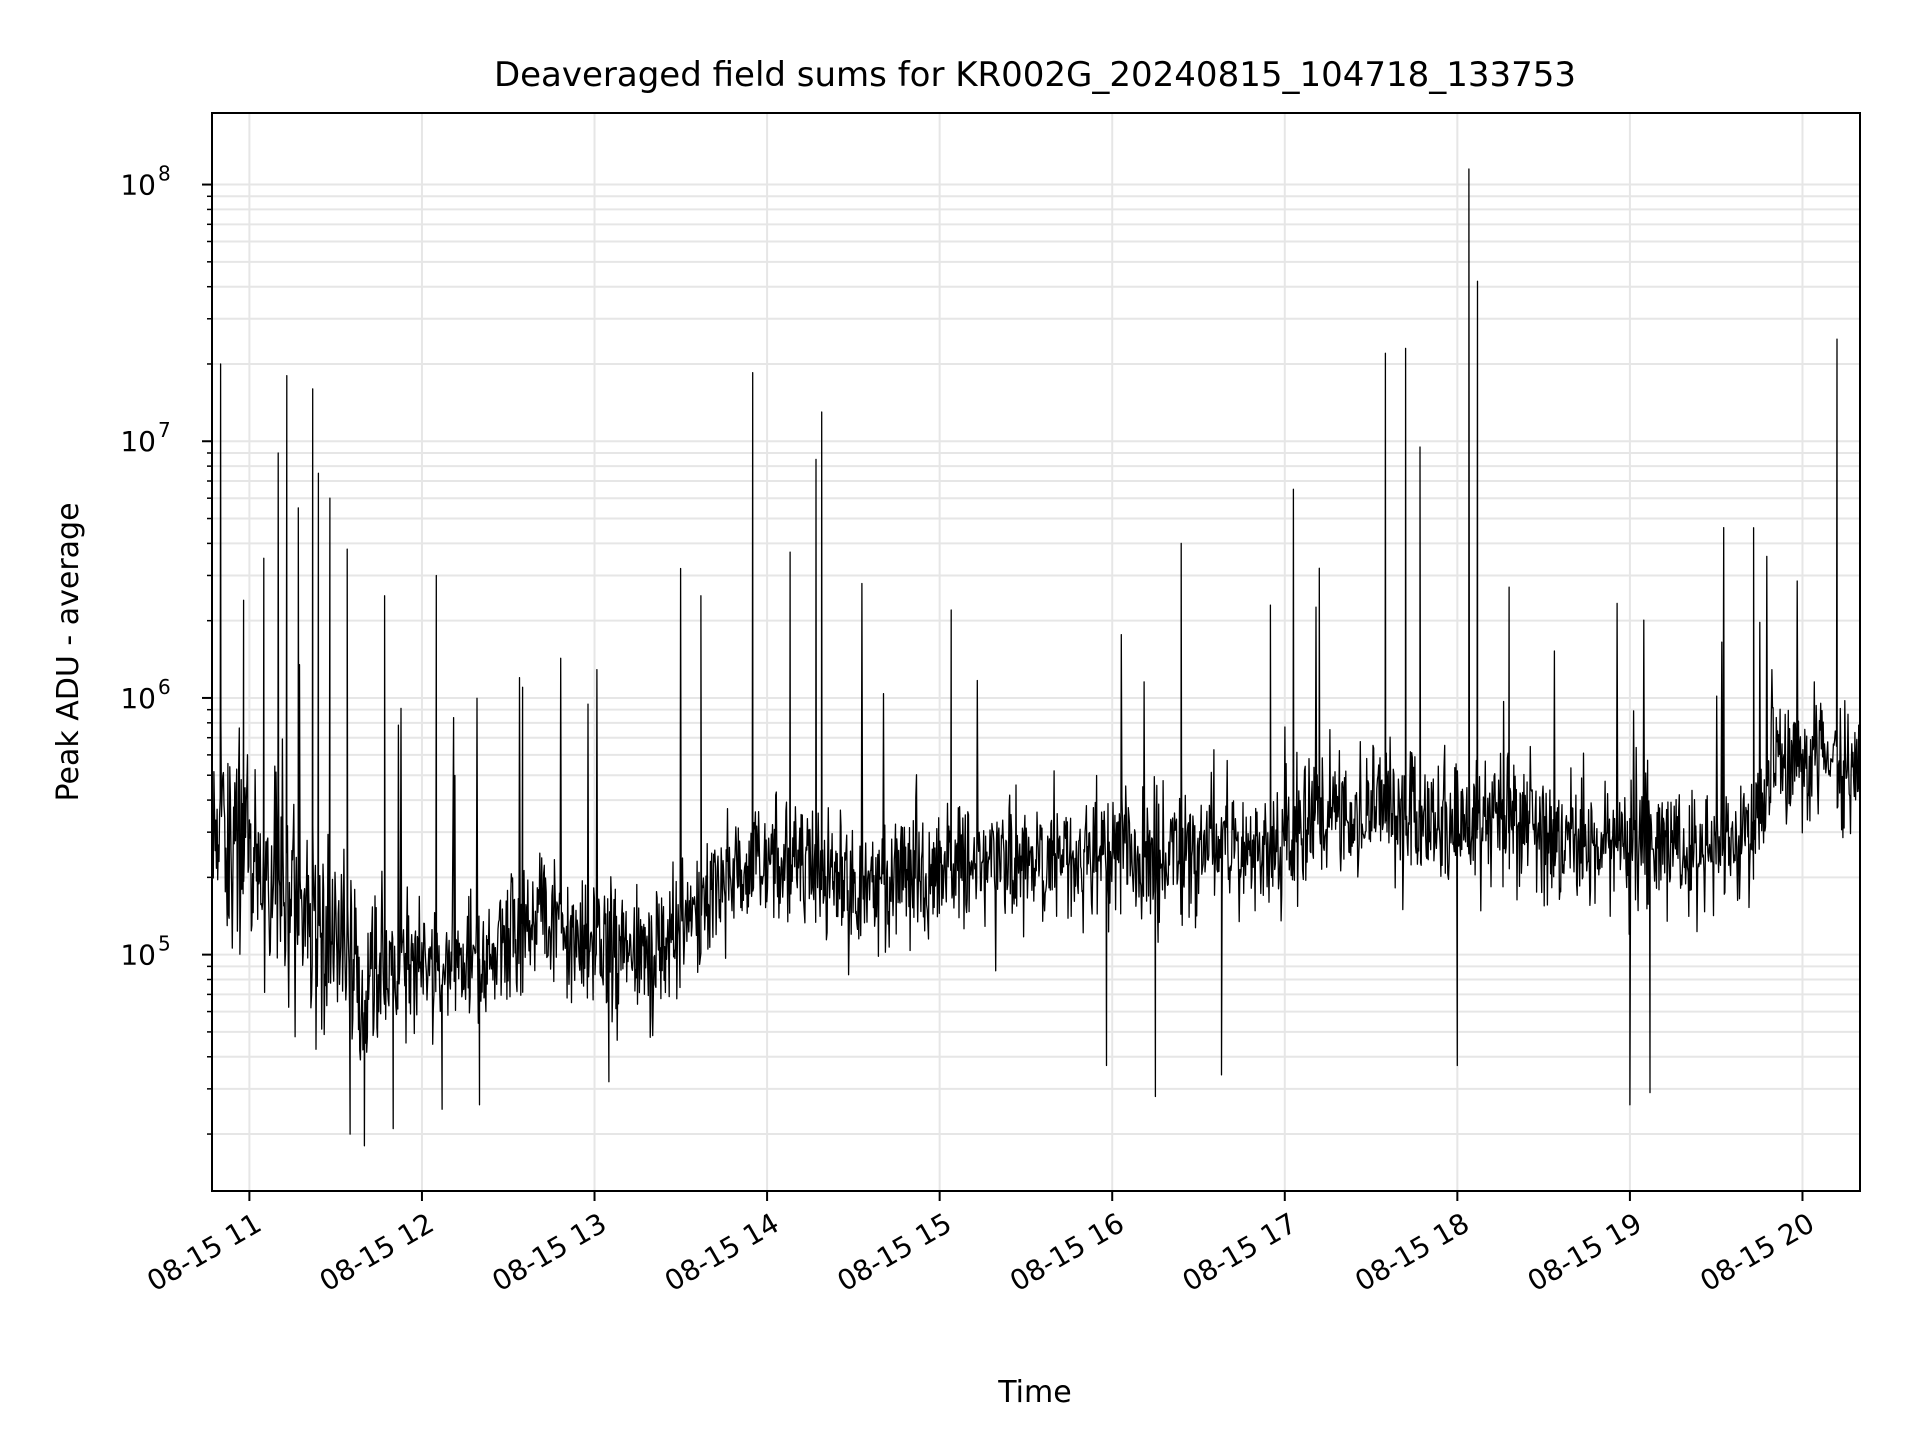  What do you see at coordinates (164, 174) in the screenshot?
I see `y-tick-exponent: 8` at bounding box center [164, 174].